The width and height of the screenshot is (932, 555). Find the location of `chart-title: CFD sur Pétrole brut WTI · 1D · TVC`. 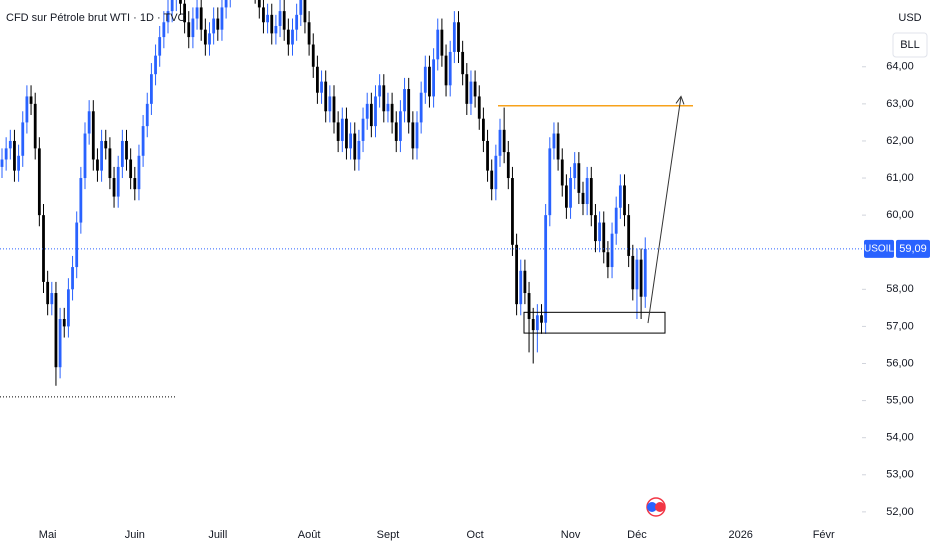

chart-title: CFD sur Pétrole brut WTI · 1D · TVC is located at coordinates (96, 18).